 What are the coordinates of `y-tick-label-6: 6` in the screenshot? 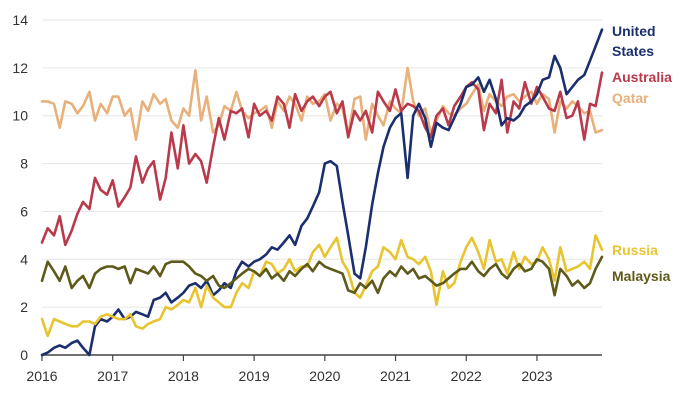 It's located at (24, 211).